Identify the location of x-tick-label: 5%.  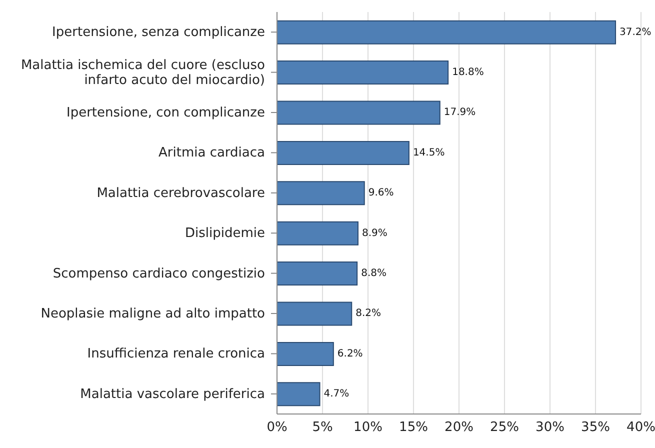
(322, 428).